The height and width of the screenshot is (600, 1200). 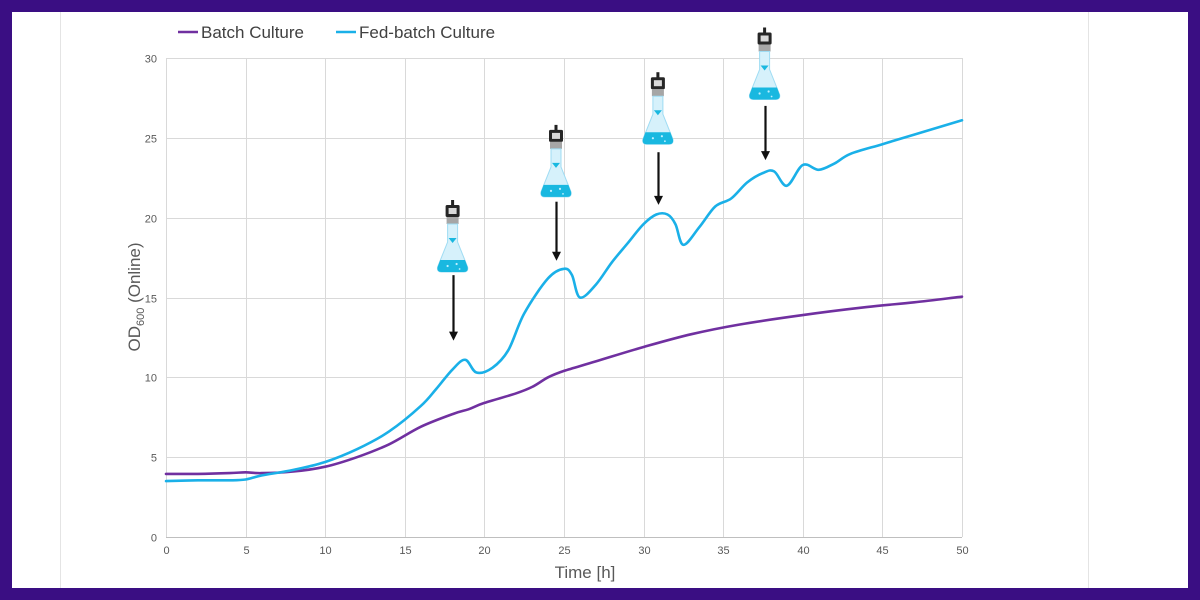 I want to click on x-tick-label: 15, so click(x=405, y=551).